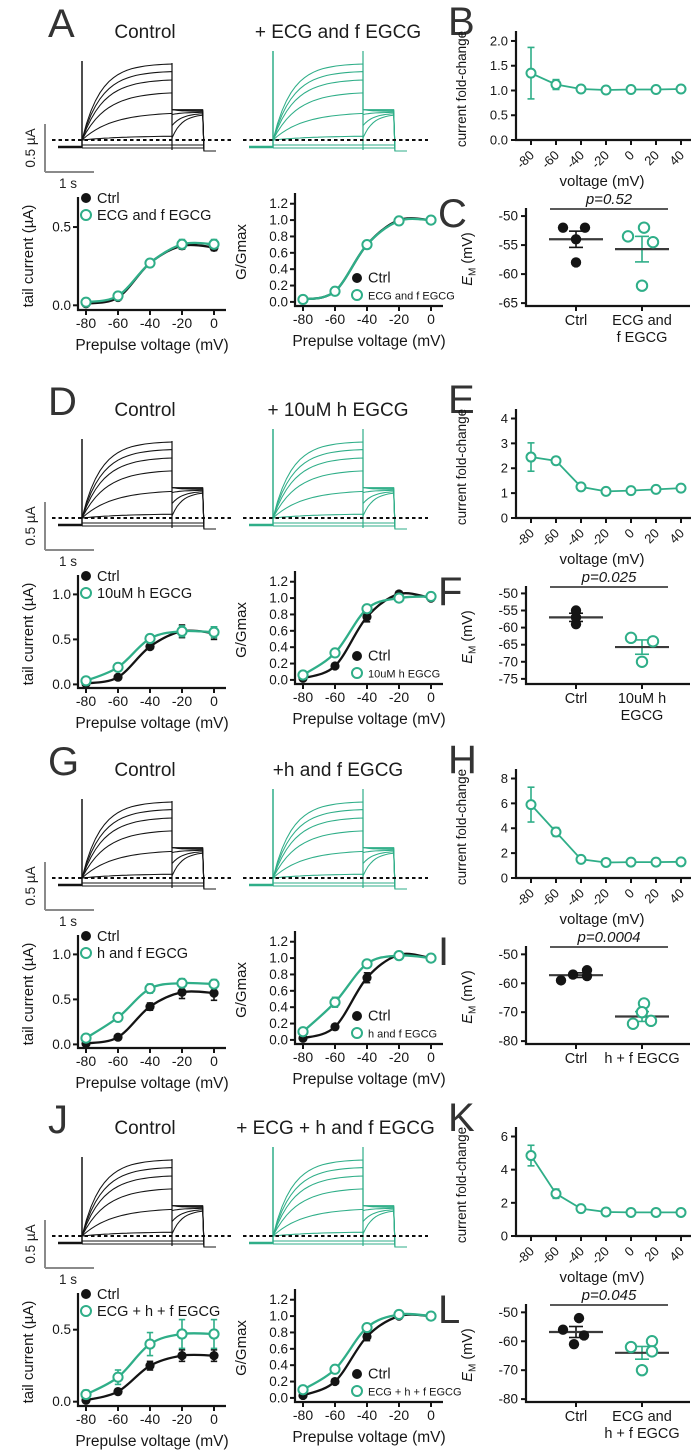  Describe the element at coordinates (609, 937) in the screenshot. I see `svg-text: p=0.0004` at that location.